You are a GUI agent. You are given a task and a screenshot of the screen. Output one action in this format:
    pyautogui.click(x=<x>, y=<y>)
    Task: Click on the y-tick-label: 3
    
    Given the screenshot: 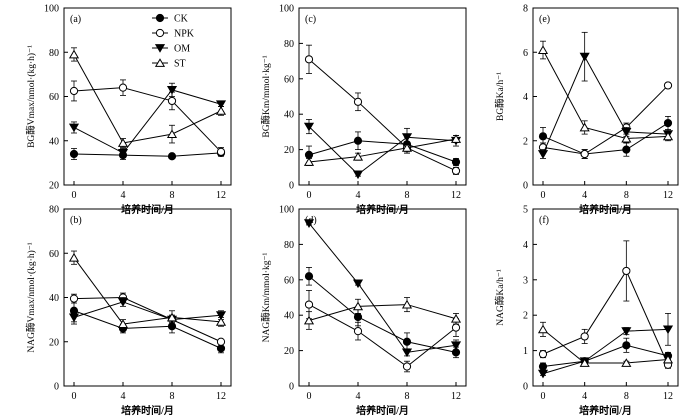 What is the action you would take?
    pyautogui.click(x=525, y=280)
    